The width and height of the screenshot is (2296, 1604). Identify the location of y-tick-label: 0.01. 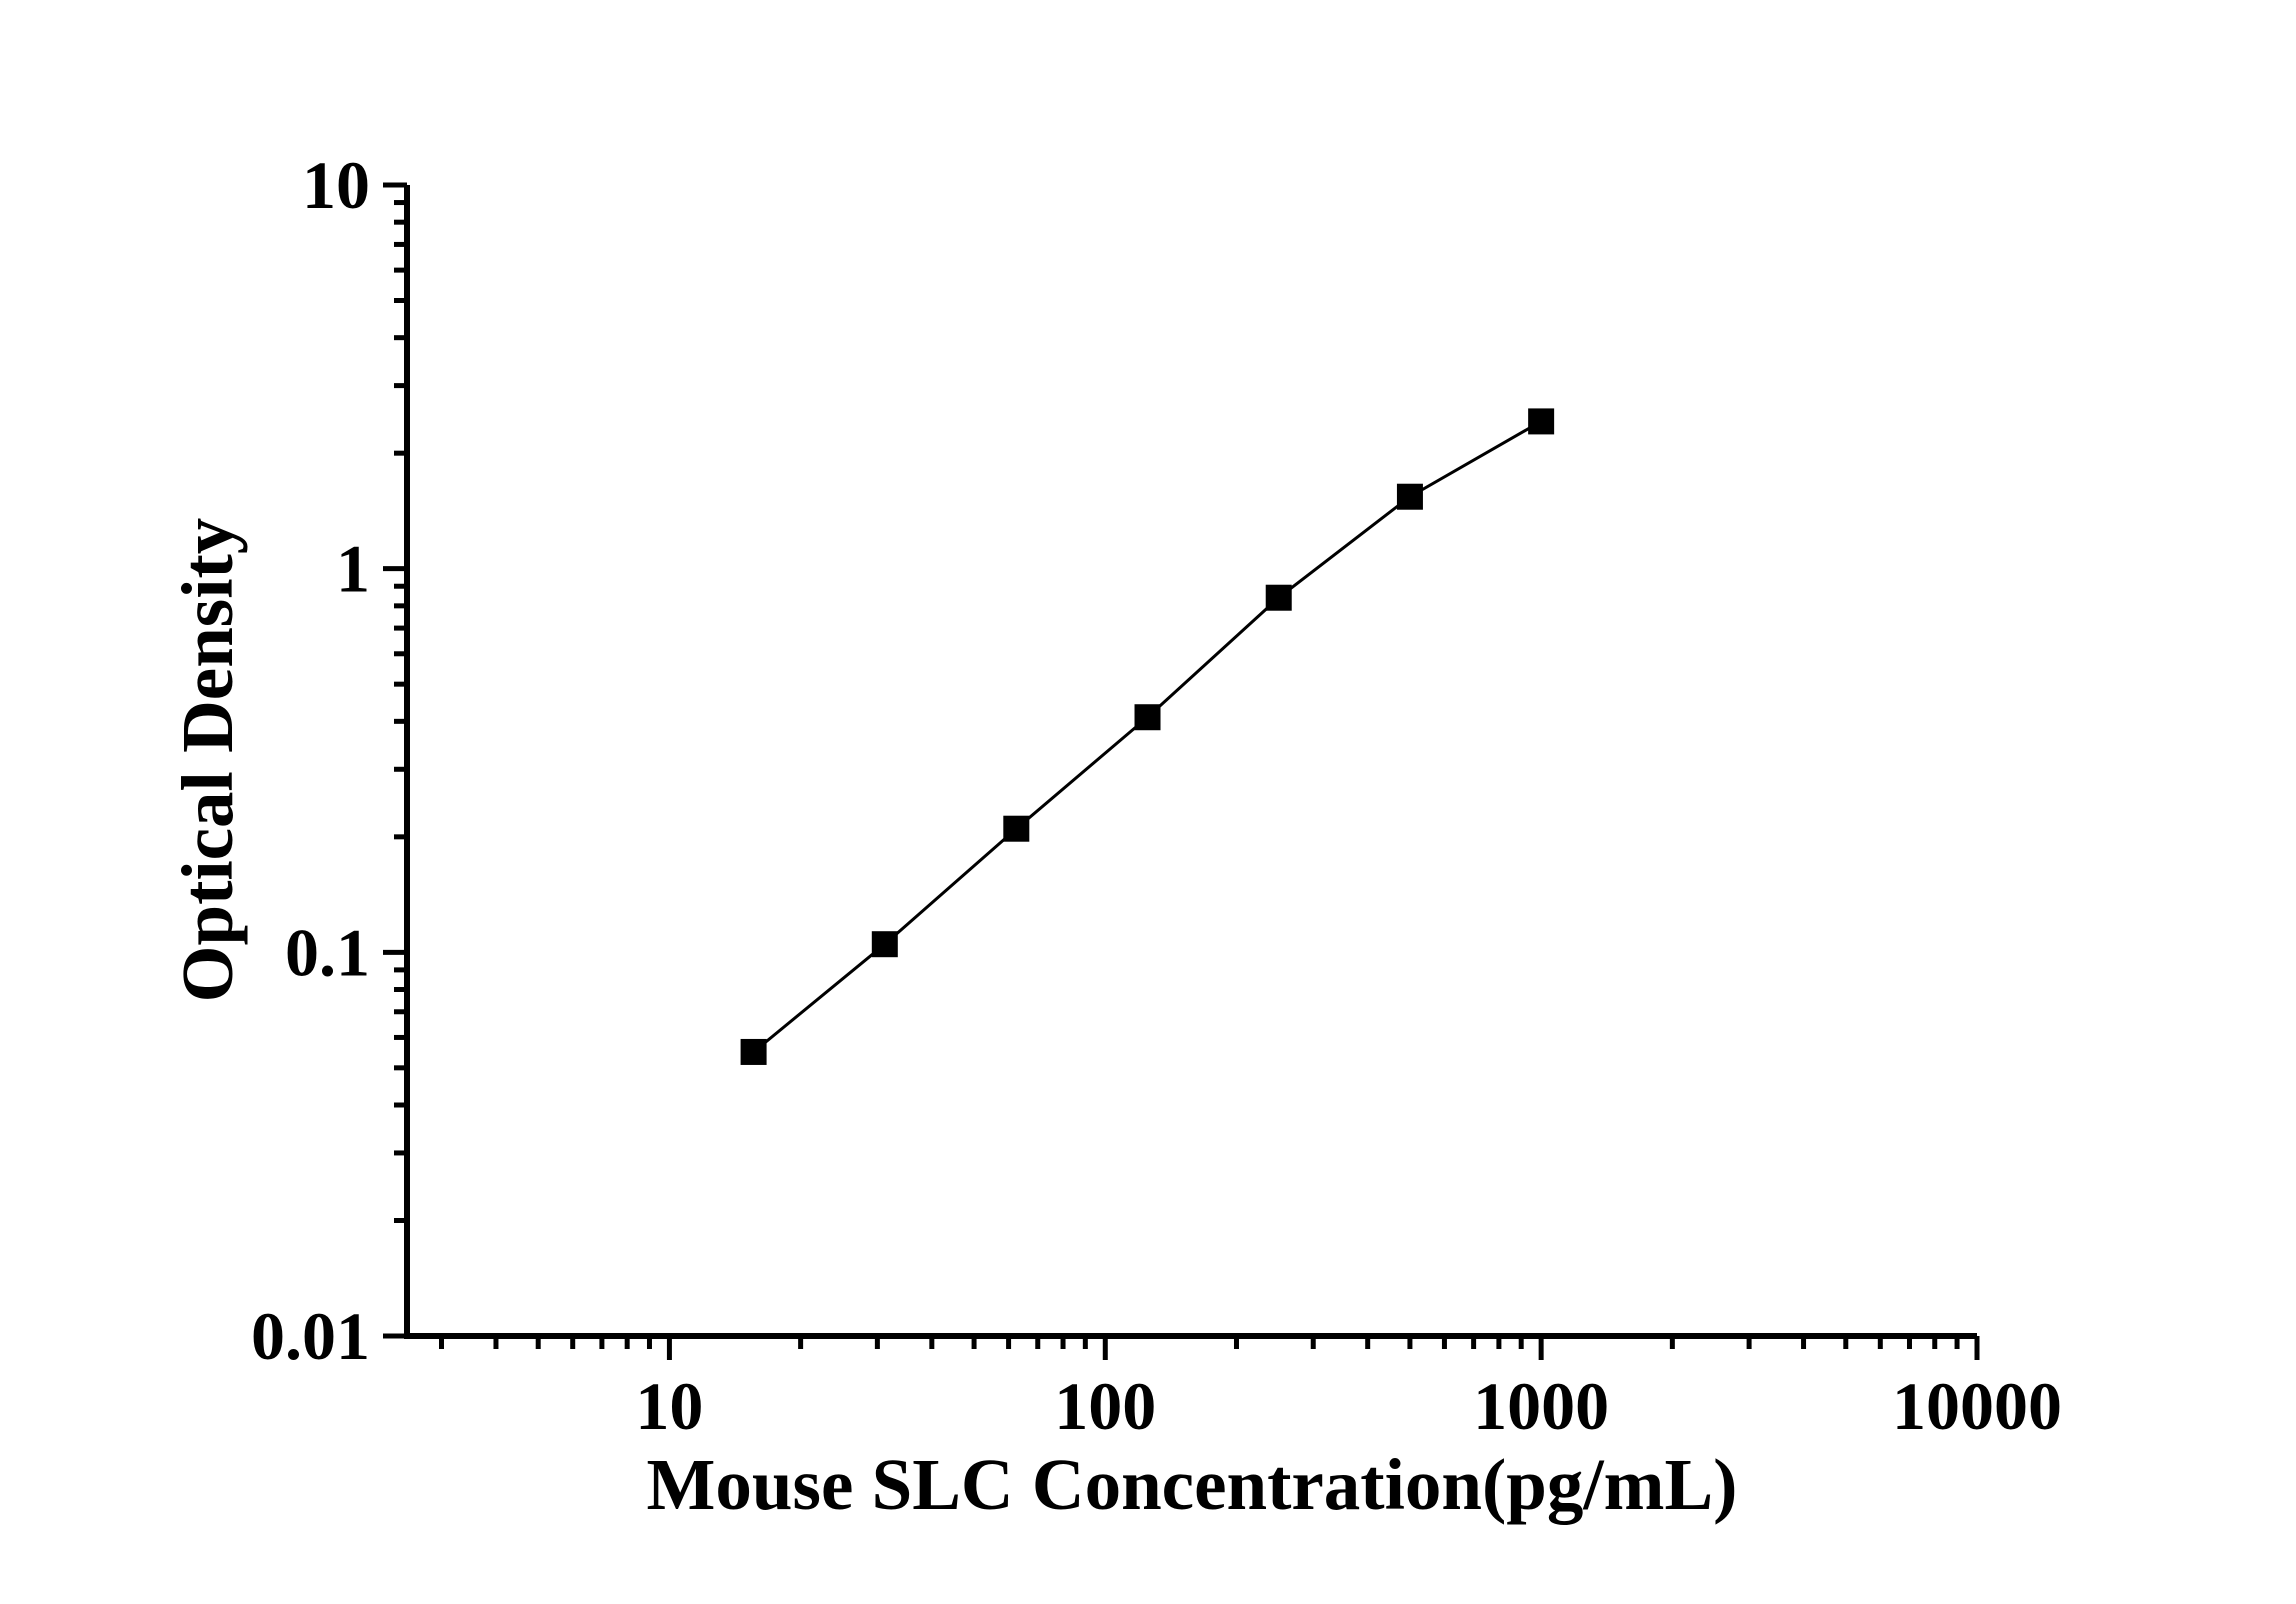
(310, 1336).